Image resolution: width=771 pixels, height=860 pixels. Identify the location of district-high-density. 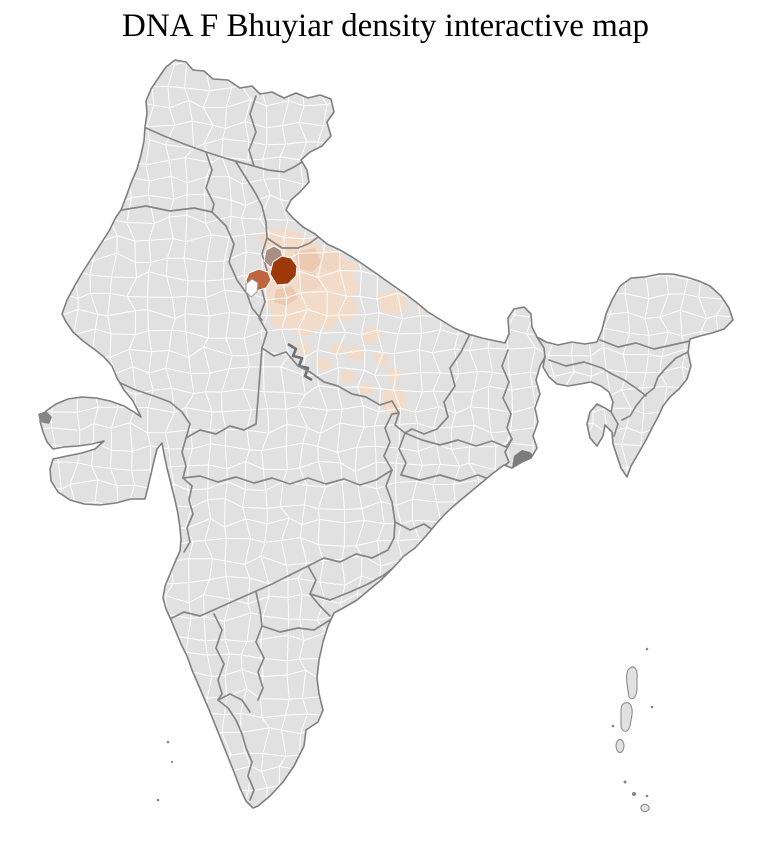
(283, 270).